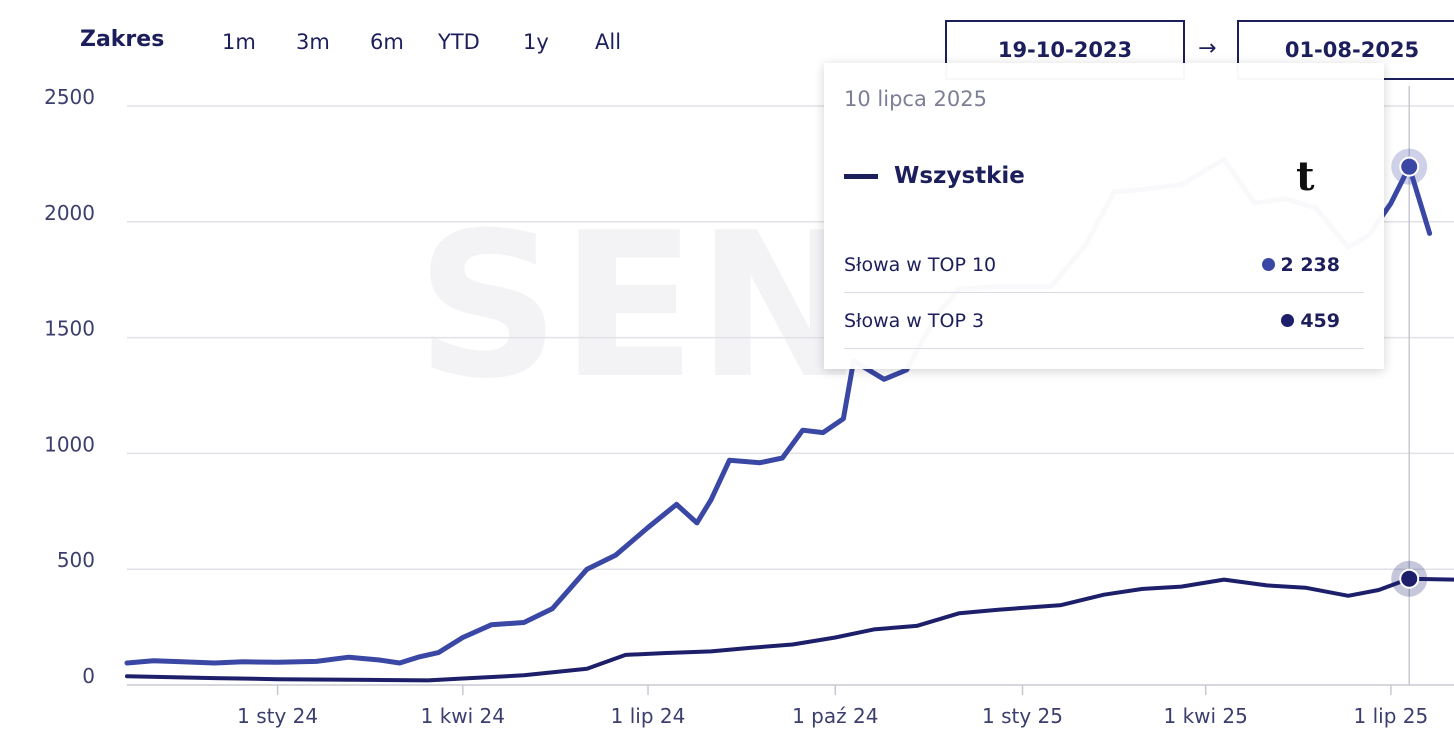 The height and width of the screenshot is (742, 1454). What do you see at coordinates (789, 629) in the screenshot?
I see `series-line` at bounding box center [789, 629].